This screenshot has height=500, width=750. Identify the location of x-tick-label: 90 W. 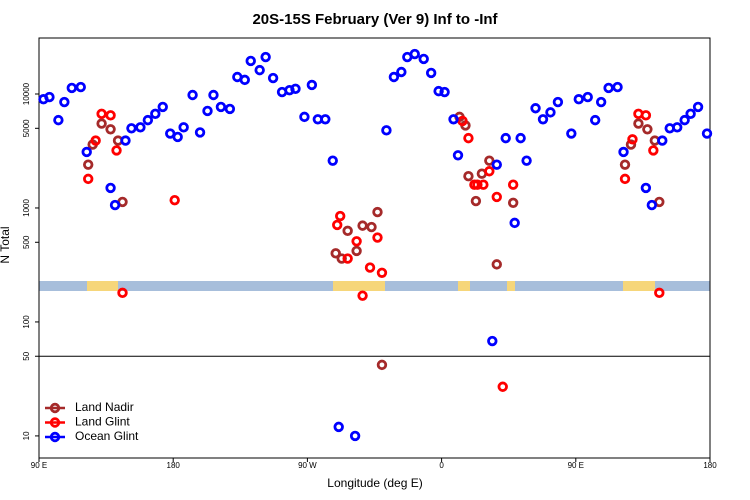
(307, 465).